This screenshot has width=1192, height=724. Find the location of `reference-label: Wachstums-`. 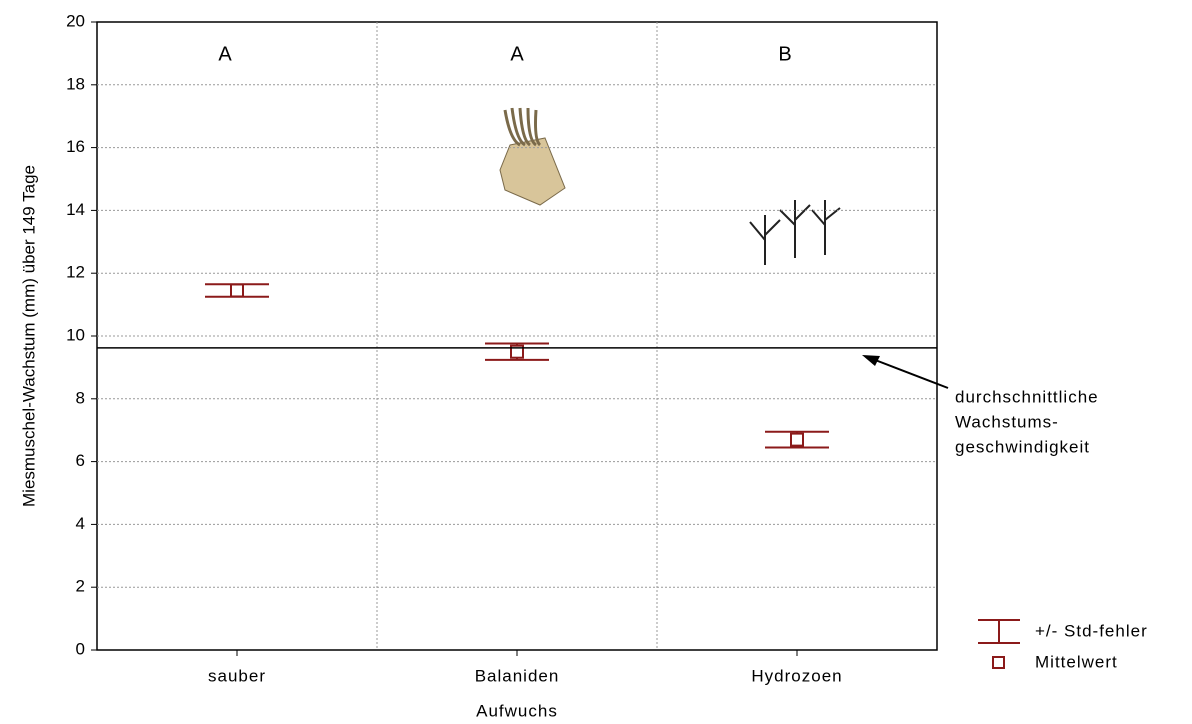

reference-label: Wachstums- is located at coordinates (1007, 421).